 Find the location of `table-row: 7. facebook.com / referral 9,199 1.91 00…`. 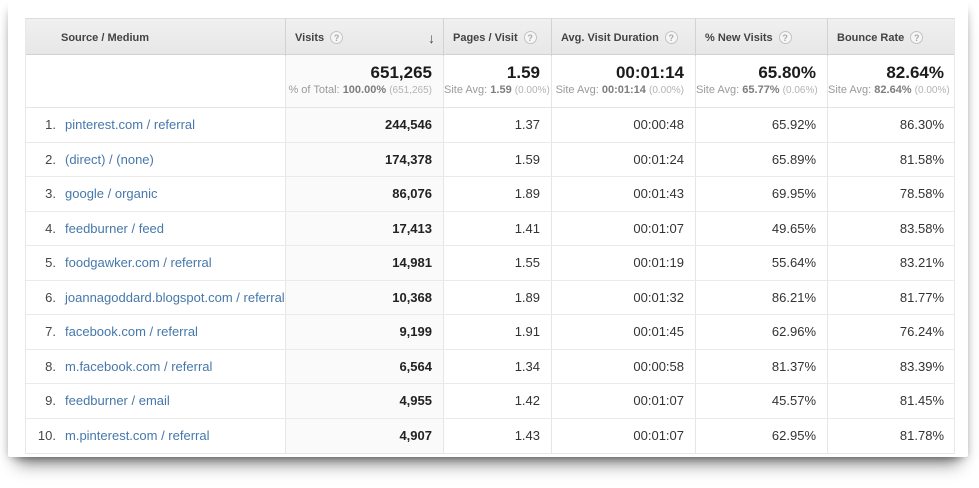

table-row: 7. facebook.com / referral 9,199 1.91 00… is located at coordinates (490, 332).